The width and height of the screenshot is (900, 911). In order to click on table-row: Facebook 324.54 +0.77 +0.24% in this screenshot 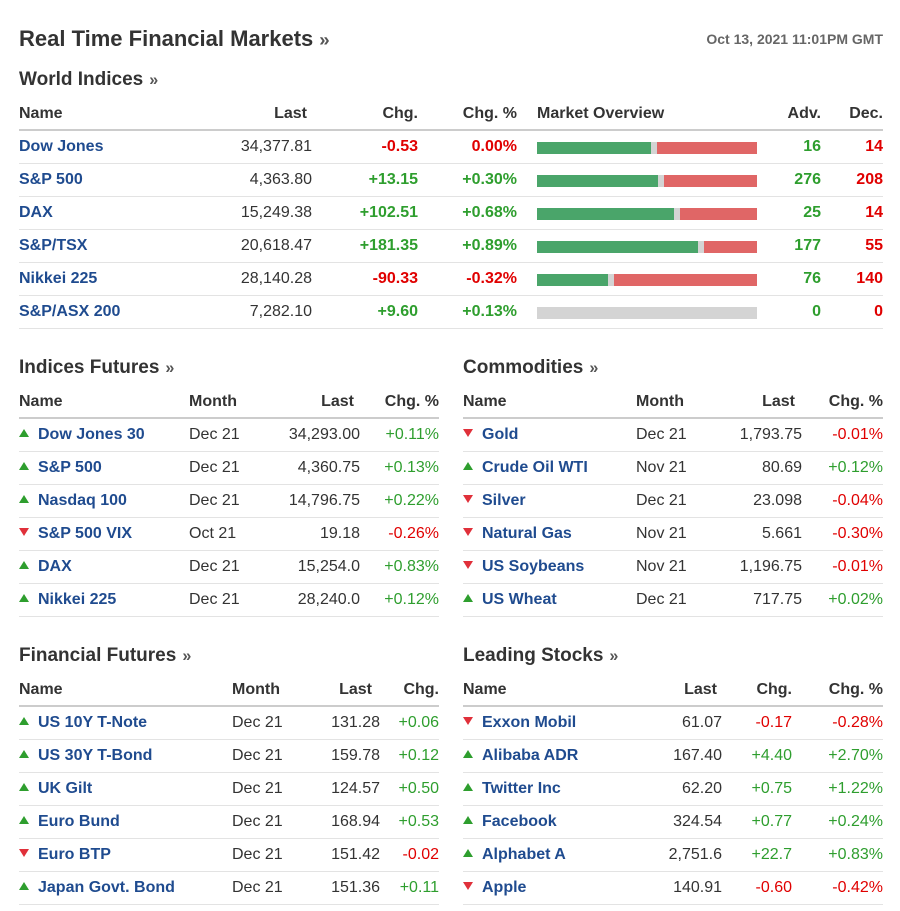, I will do `click(673, 822)`.